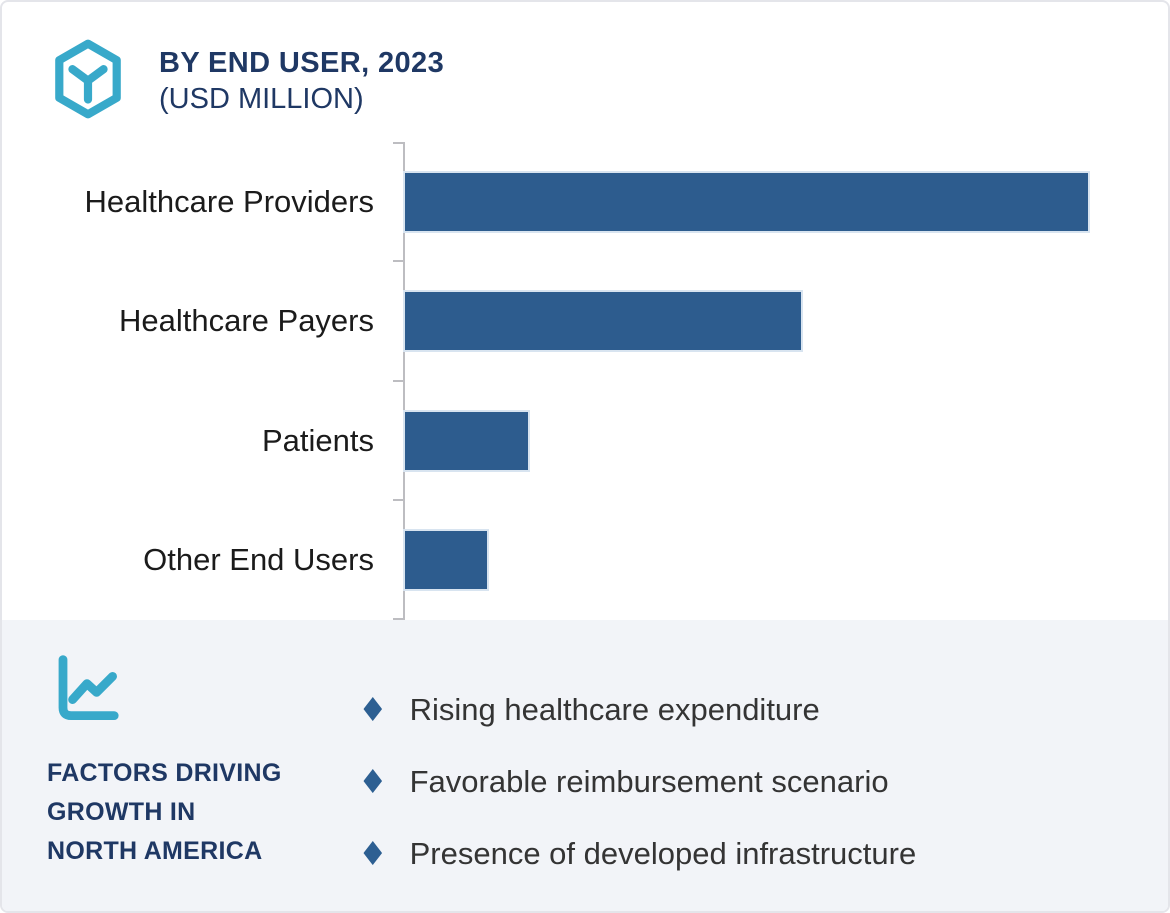  I want to click on chart-title-block: BY END USER, 2023 (USD MILLION), so click(301, 77).